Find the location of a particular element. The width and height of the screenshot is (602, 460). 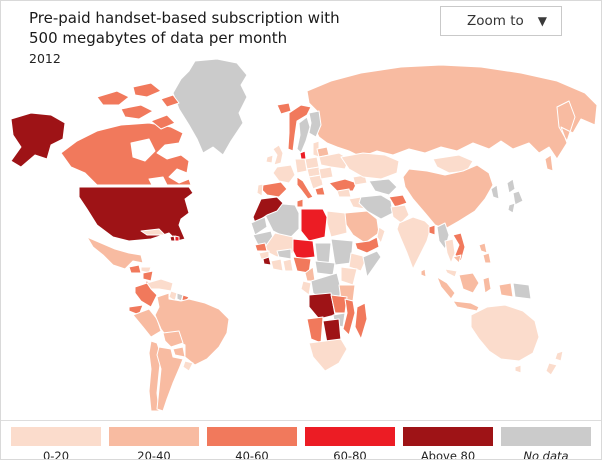

country-turkey is located at coordinates (343, 185).